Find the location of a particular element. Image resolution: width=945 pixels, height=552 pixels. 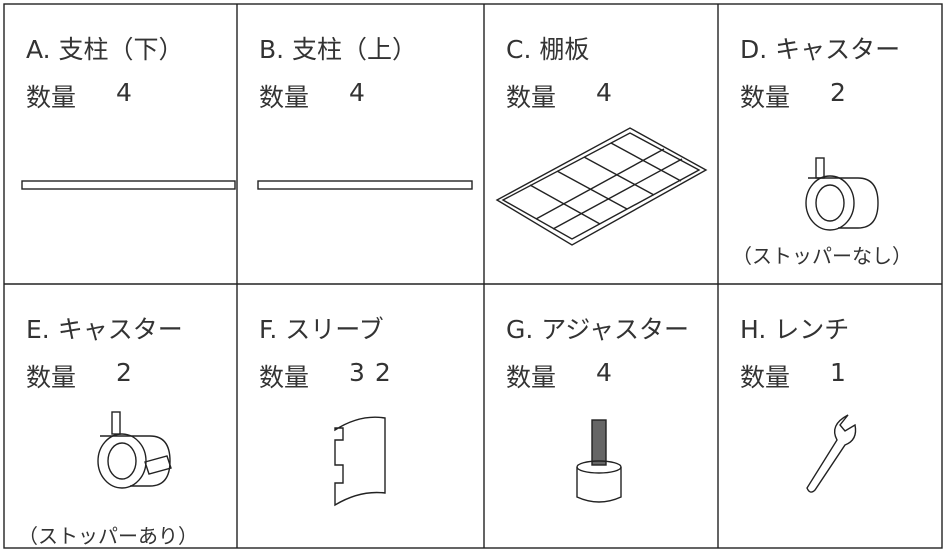

caster-icon is located at coordinates (842, 194).